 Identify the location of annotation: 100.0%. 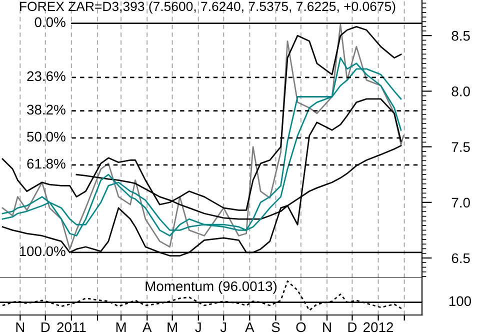
(43, 251).